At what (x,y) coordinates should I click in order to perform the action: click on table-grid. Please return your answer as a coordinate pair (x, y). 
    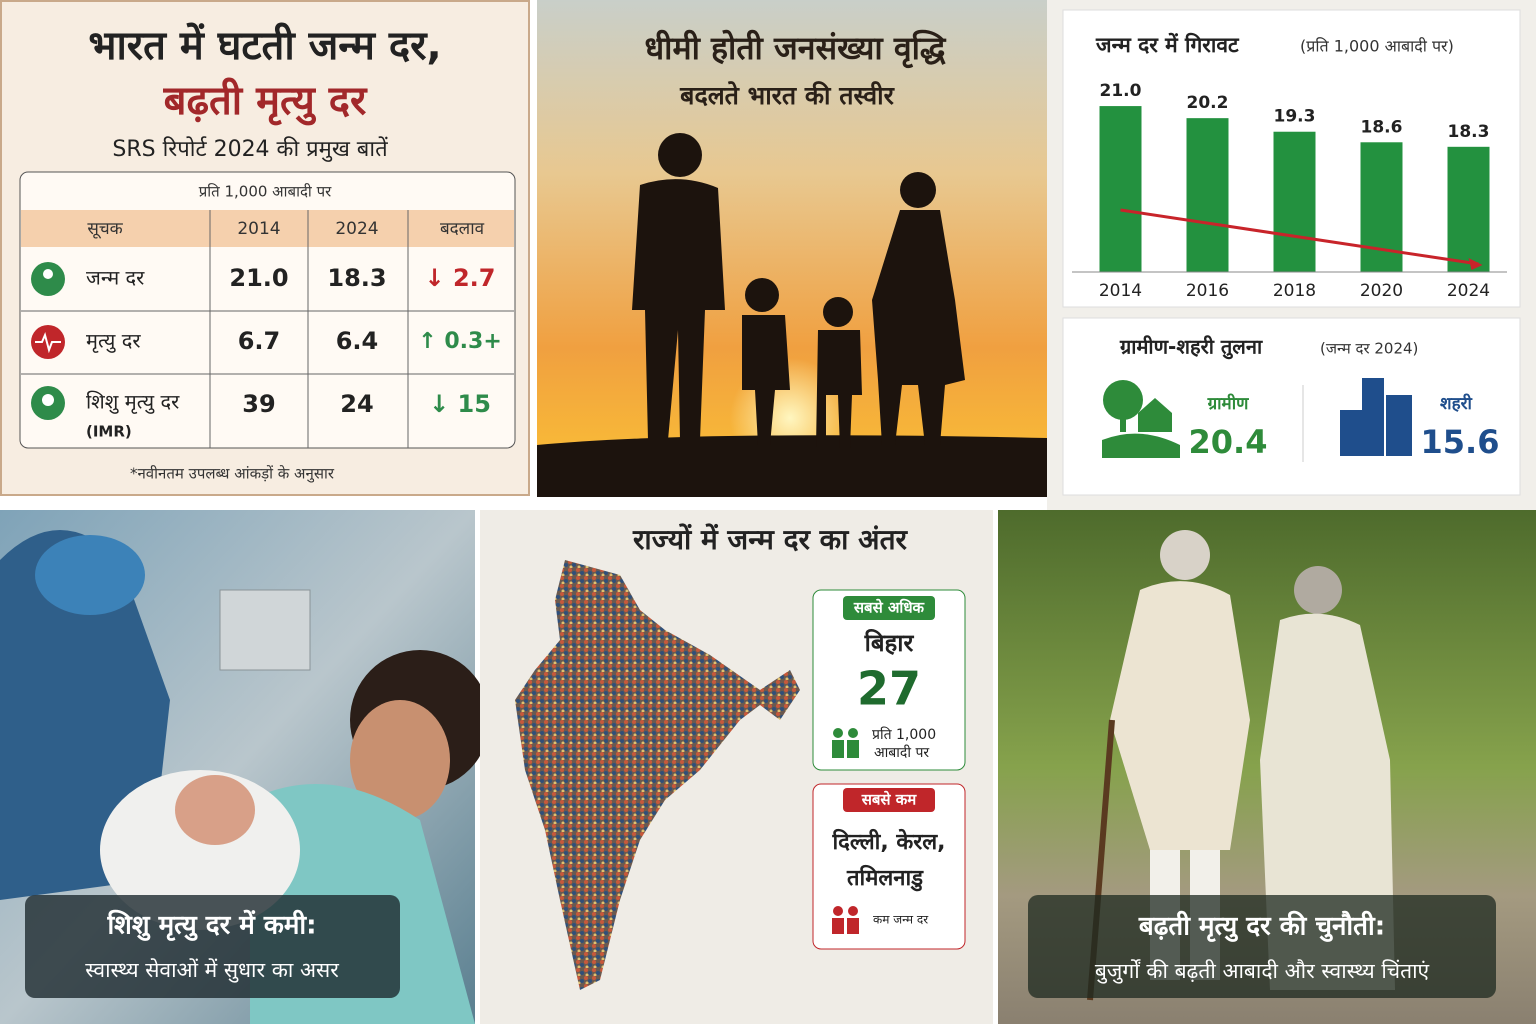
    Looking at the image, I should click on (267, 329).